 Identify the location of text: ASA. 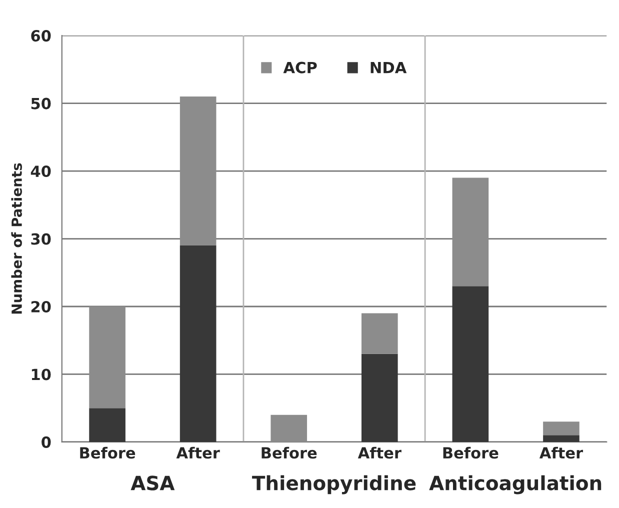
(152, 483).